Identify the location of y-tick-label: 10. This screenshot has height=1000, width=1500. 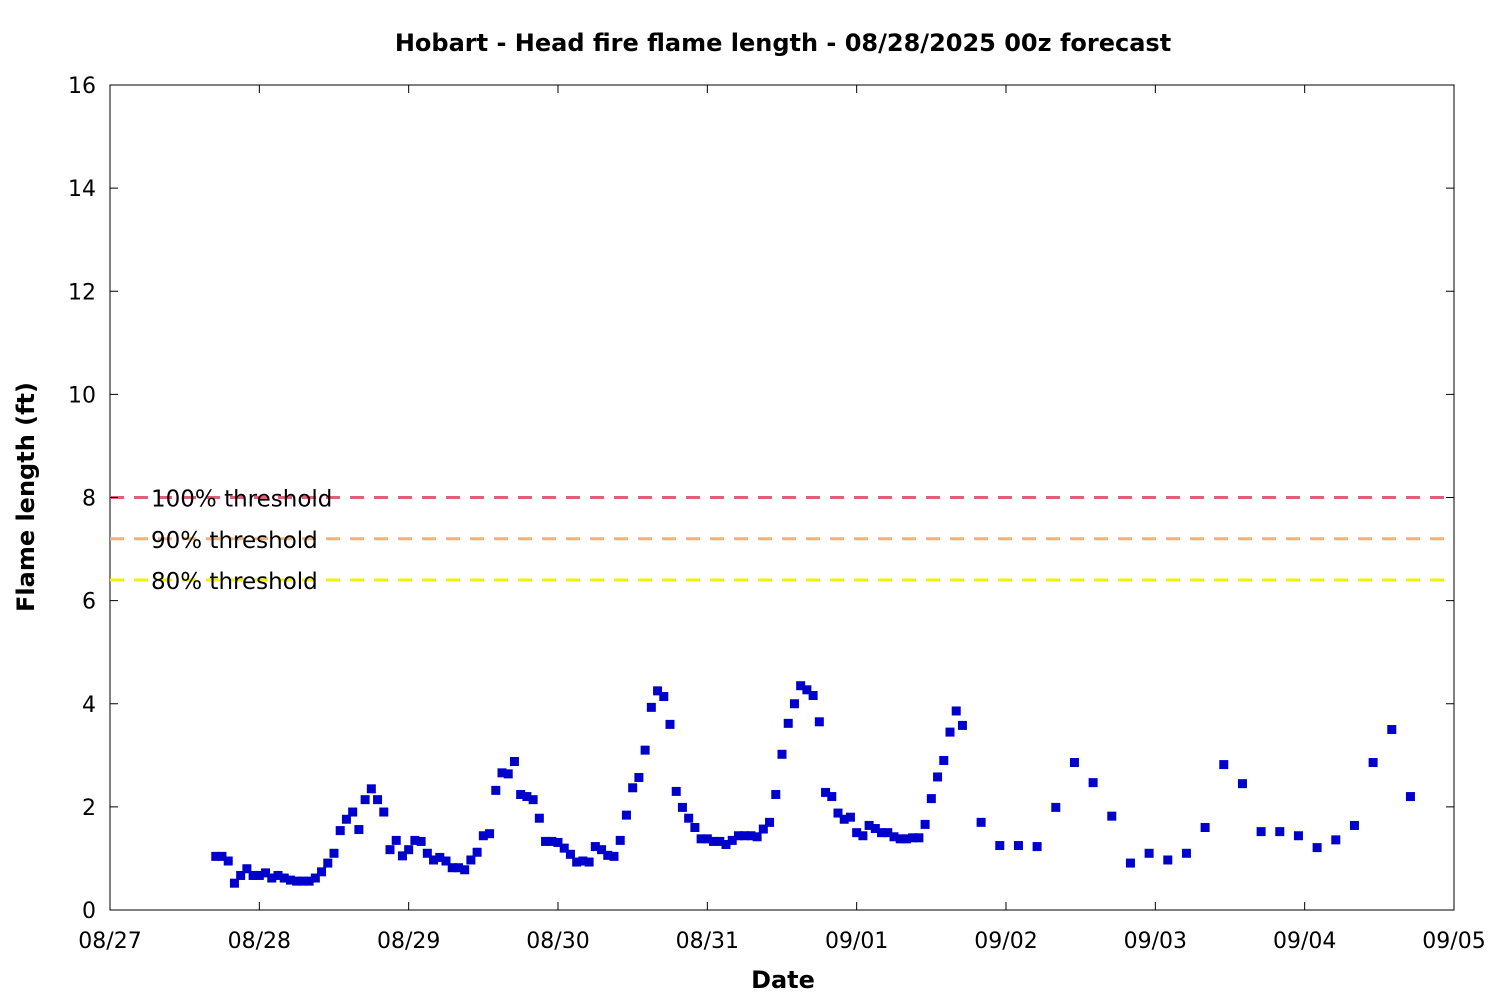
(82, 395).